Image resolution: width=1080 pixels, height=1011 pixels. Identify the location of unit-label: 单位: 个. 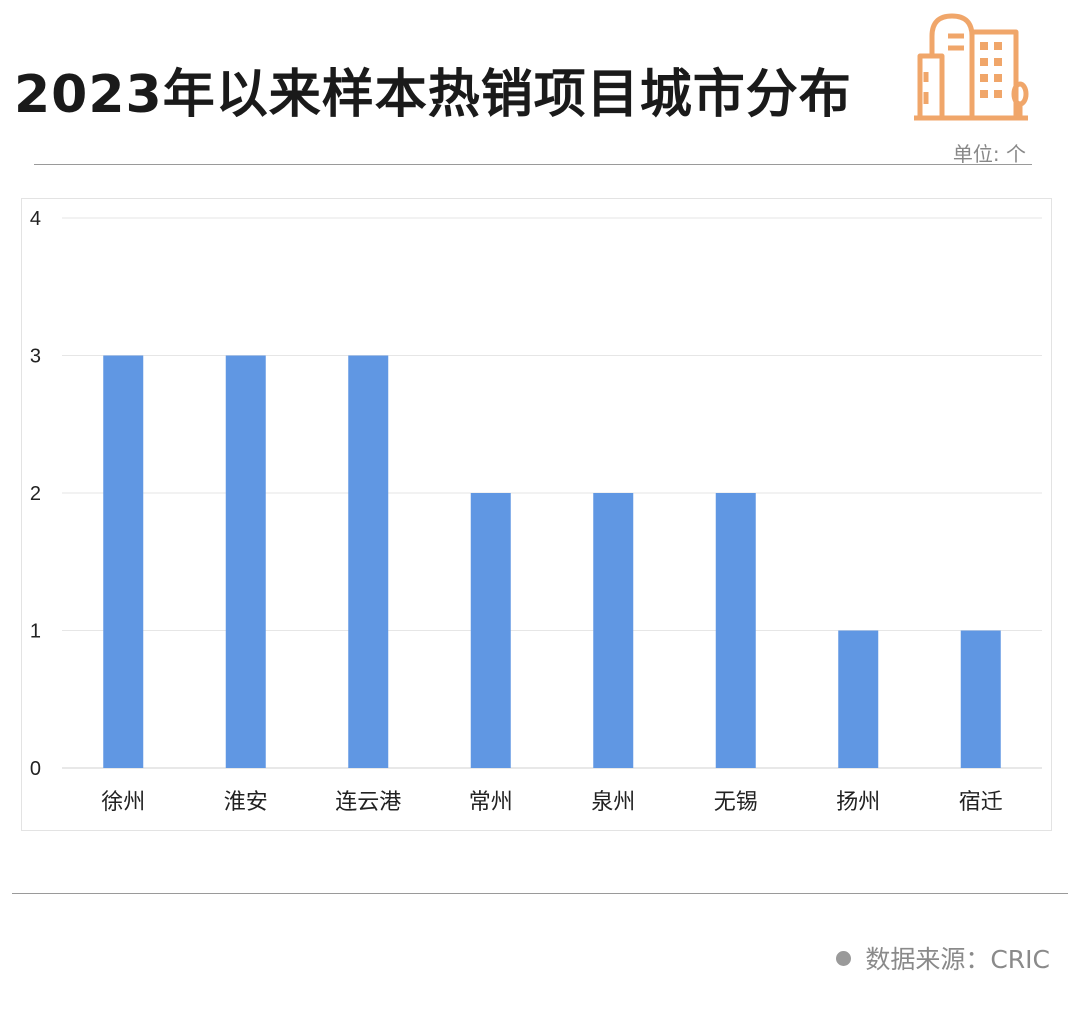
(989, 154).